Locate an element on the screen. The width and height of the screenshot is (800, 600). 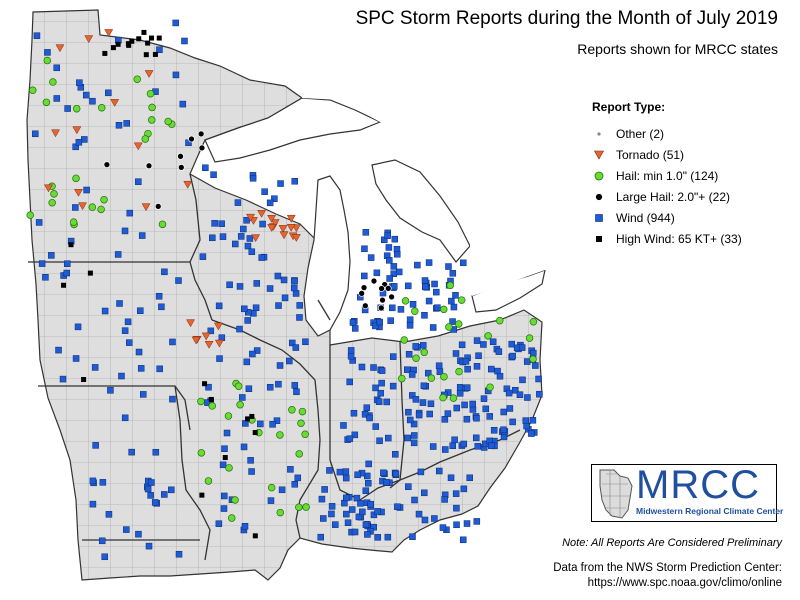
triangle-down-icon is located at coordinates (599, 155).